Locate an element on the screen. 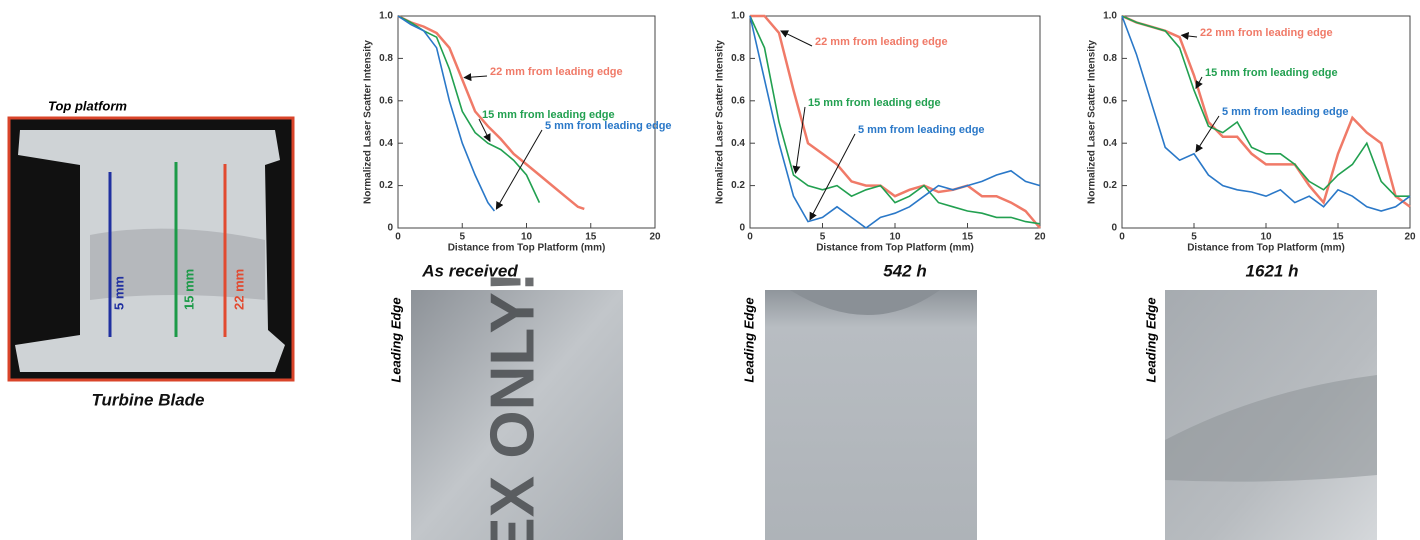 This screenshot has height=540, width=1420. blade-caption: Turbine Blade is located at coordinates (147, 399).